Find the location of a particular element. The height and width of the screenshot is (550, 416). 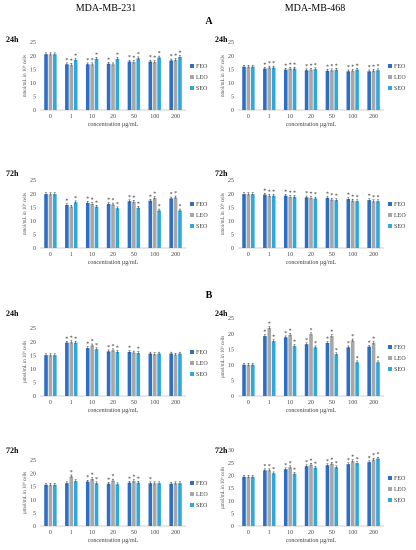

x-tick-label: 0 is located at coordinates (248, 403).